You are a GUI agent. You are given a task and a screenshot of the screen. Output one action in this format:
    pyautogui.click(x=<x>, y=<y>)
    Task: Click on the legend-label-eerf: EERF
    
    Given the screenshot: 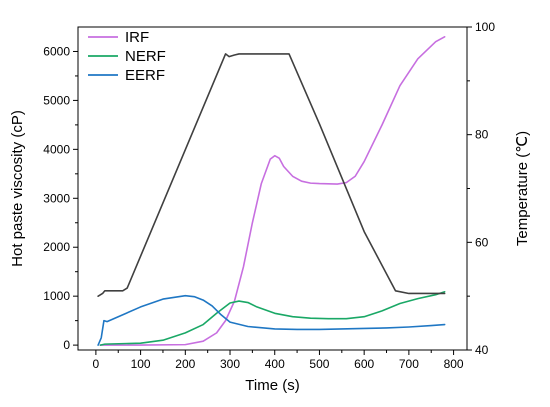 What is the action you would take?
    pyautogui.click(x=145, y=75)
    